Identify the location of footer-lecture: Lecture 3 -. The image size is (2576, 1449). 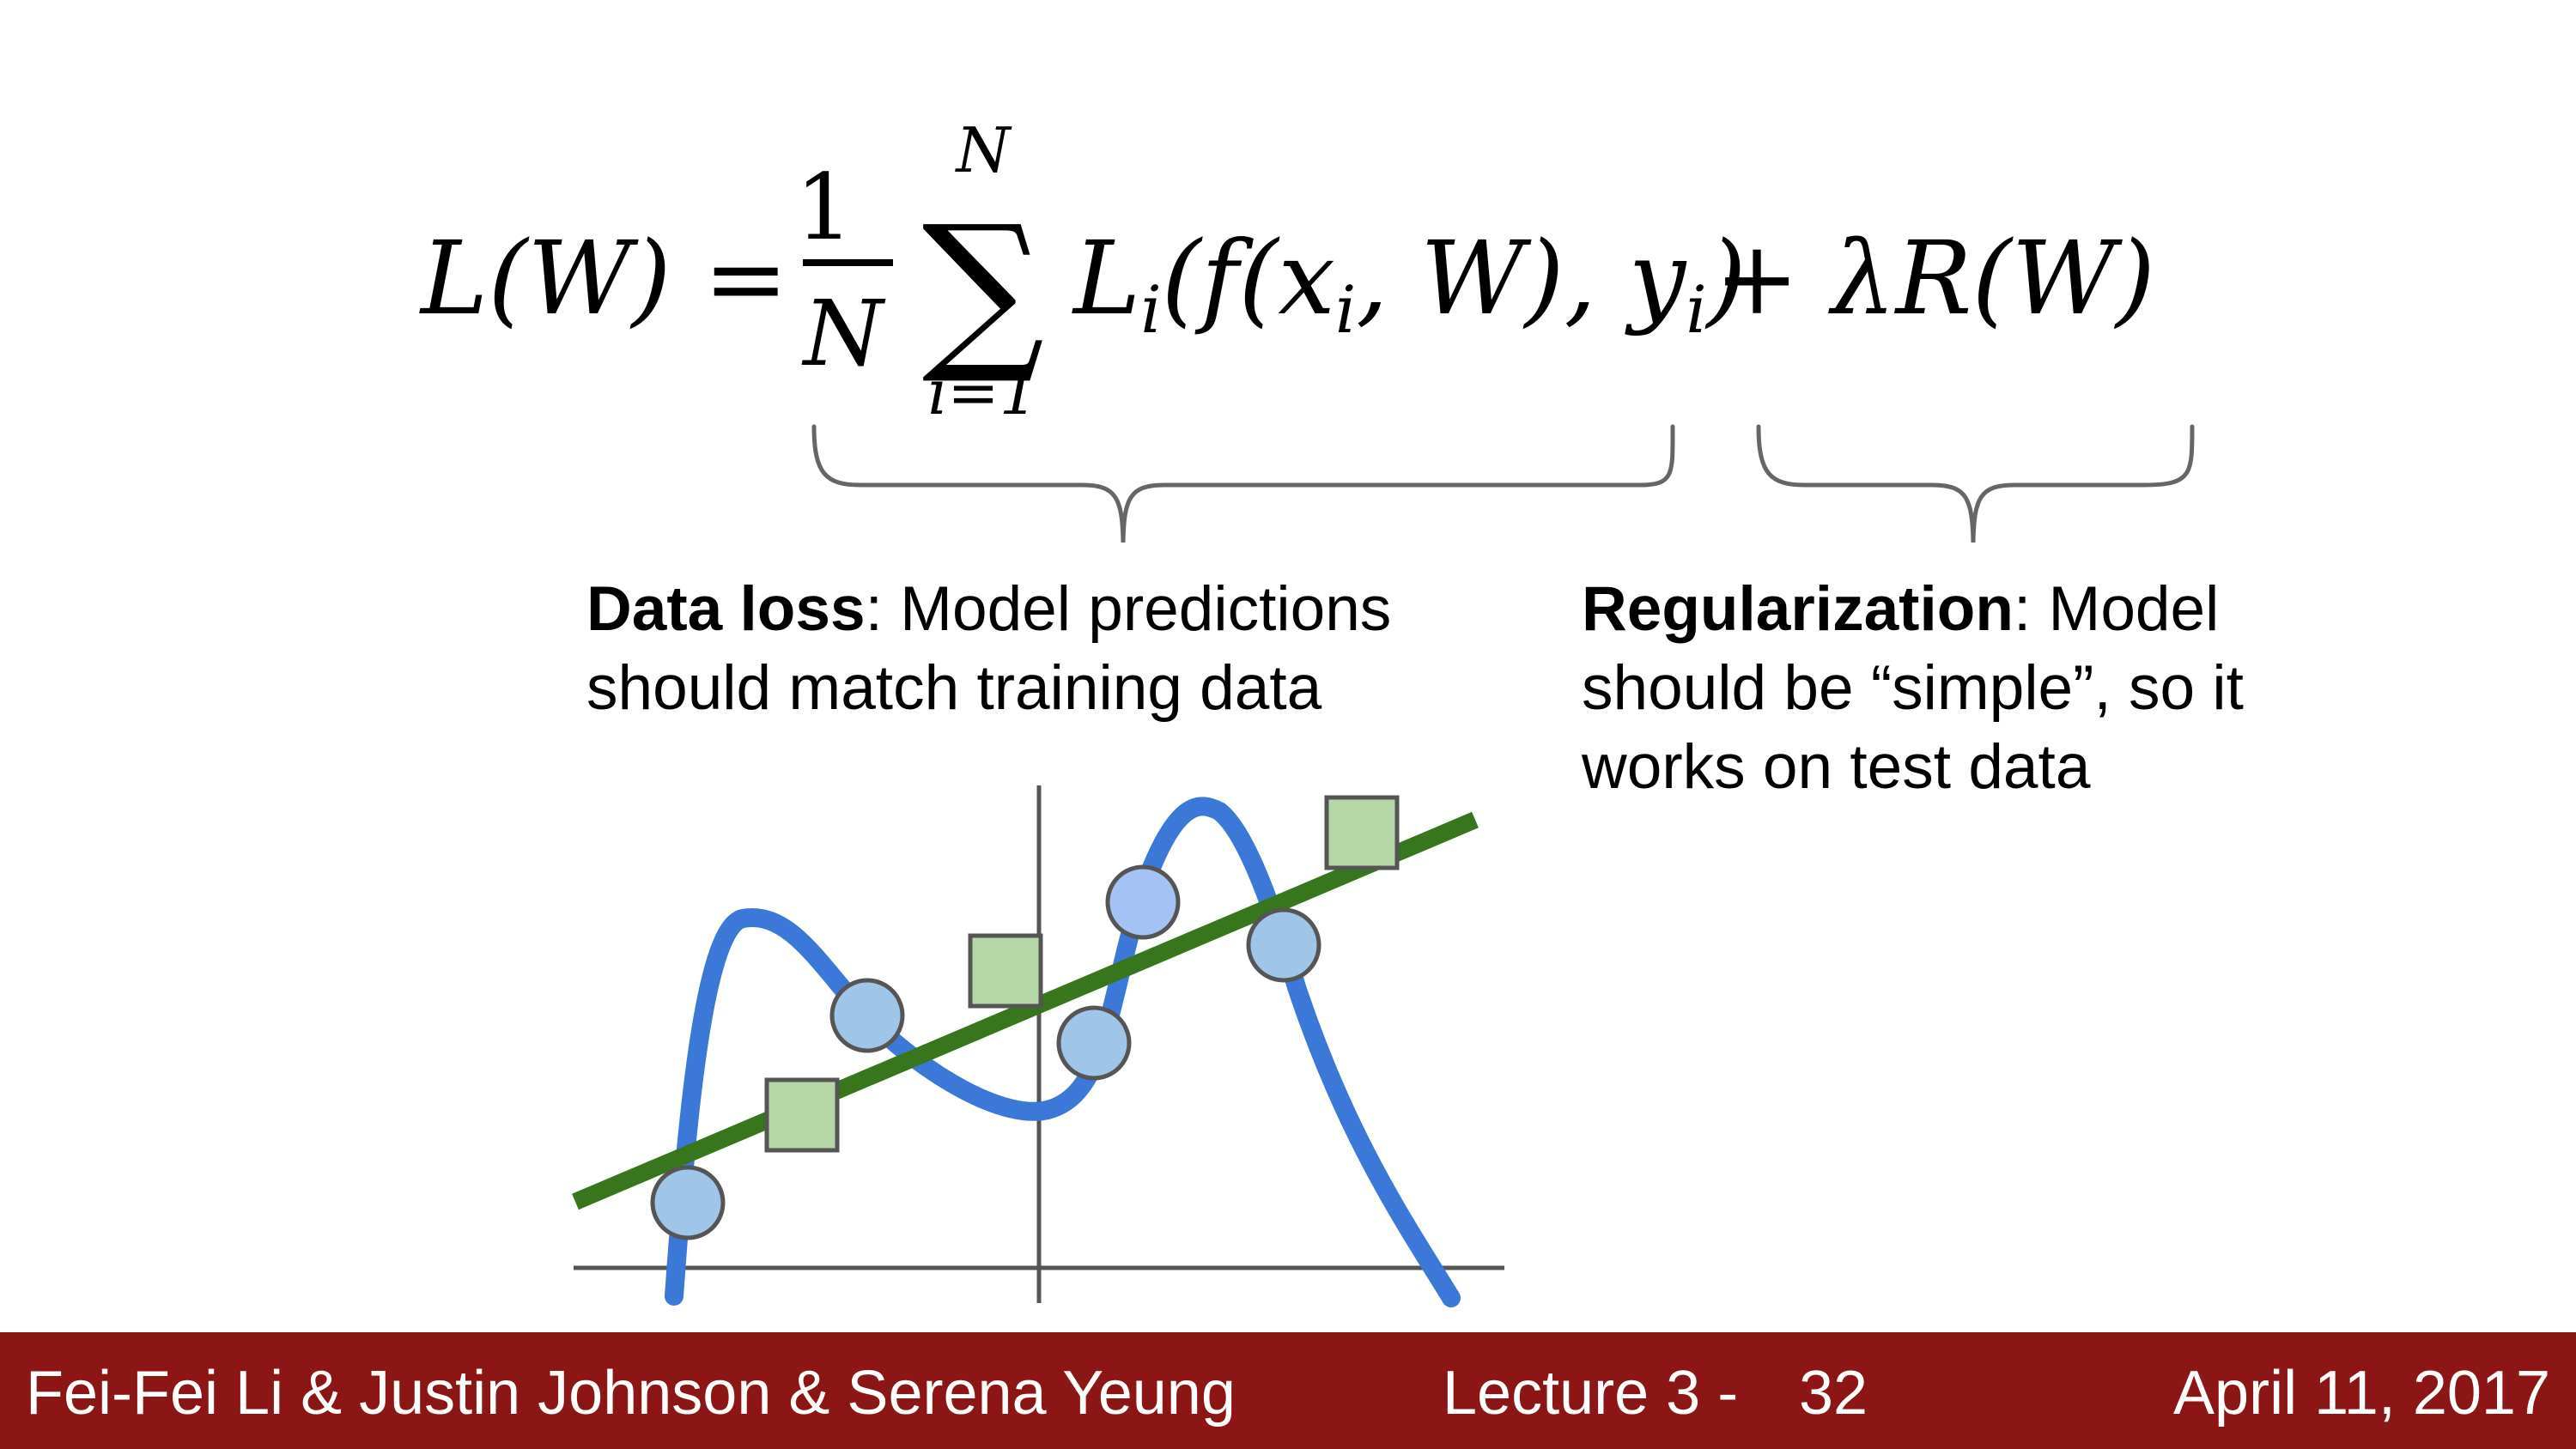
(1591, 1393).